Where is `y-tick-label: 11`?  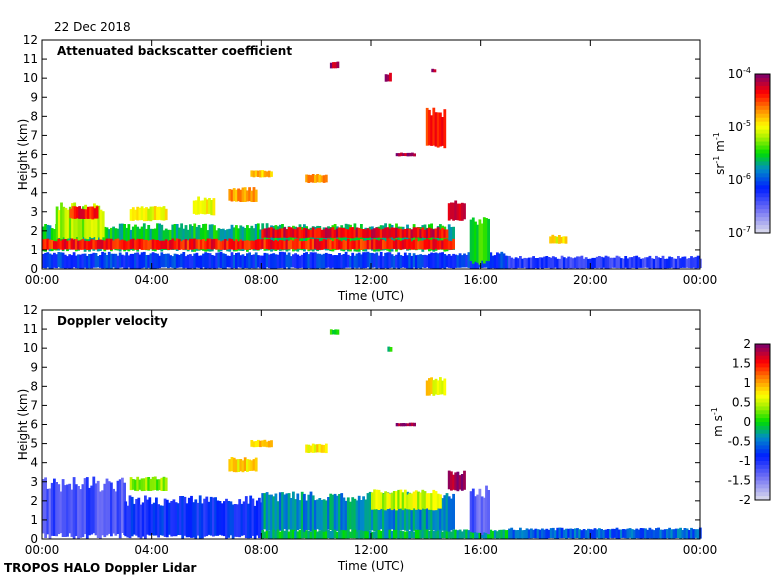
y-tick-label: 11 is located at coordinates (30, 59).